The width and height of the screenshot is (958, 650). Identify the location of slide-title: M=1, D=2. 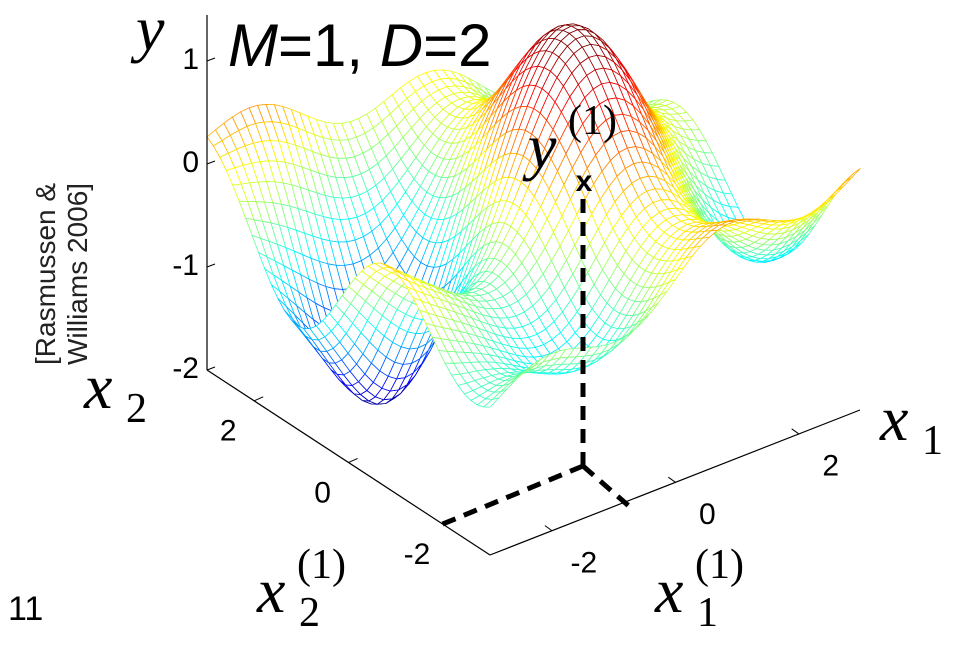
(360, 45).